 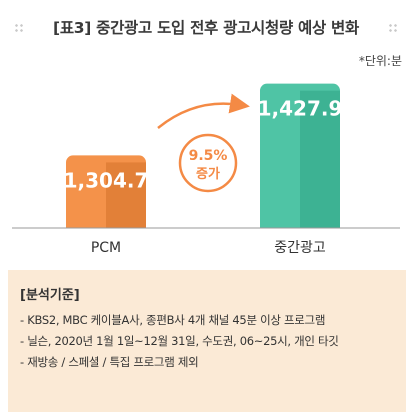 What do you see at coordinates (380, 61) in the screenshot?
I see `unit-note: *단위:분` at bounding box center [380, 61].